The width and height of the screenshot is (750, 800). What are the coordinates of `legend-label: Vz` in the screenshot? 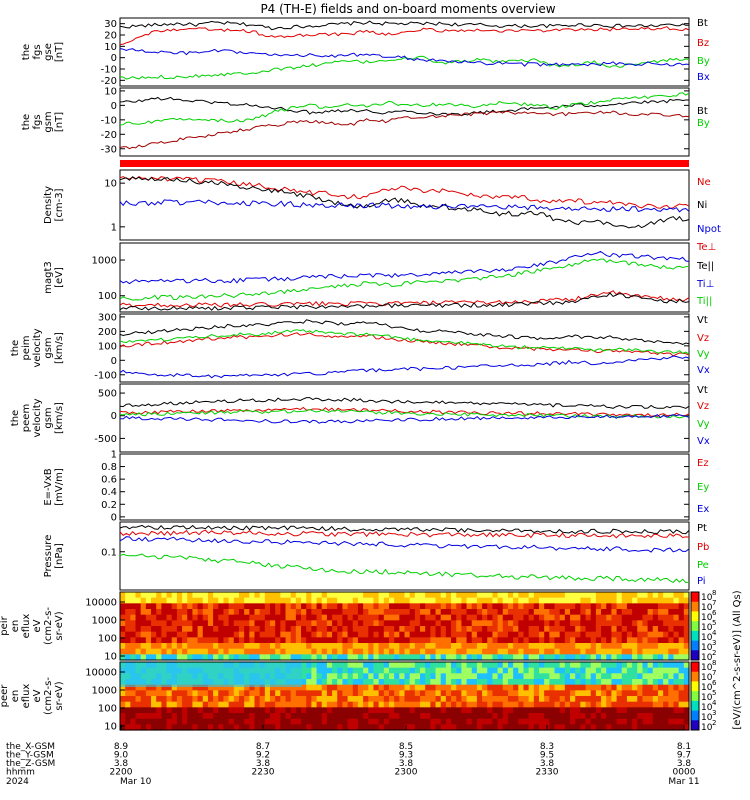 It's located at (703, 338).